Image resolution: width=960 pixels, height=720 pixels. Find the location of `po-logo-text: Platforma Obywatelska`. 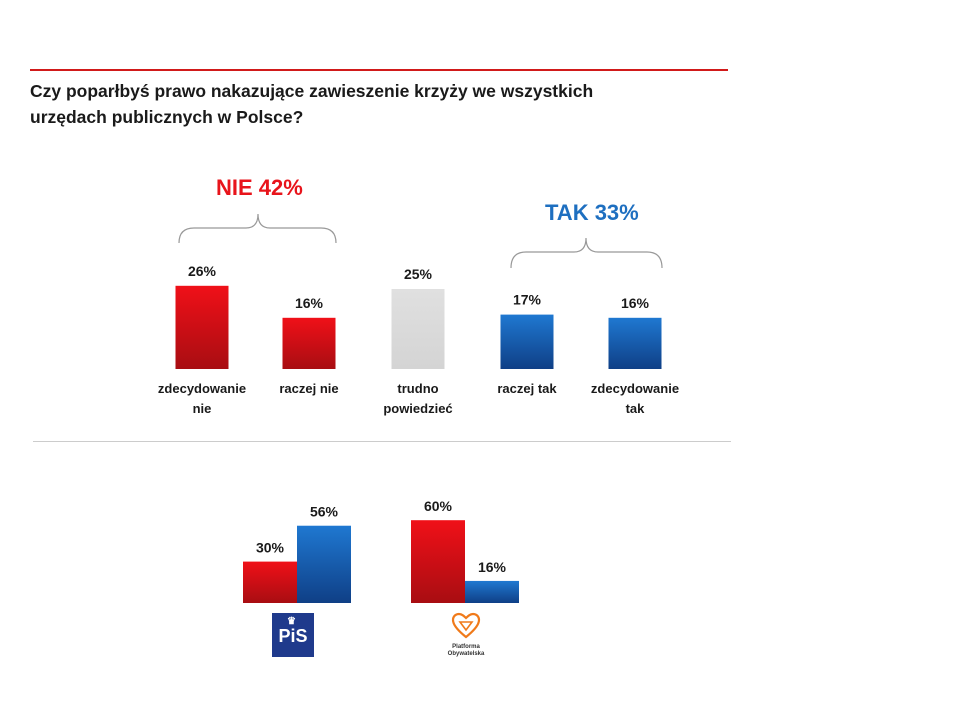

po-logo-text: Platforma Obywatelska is located at coordinates (466, 650).